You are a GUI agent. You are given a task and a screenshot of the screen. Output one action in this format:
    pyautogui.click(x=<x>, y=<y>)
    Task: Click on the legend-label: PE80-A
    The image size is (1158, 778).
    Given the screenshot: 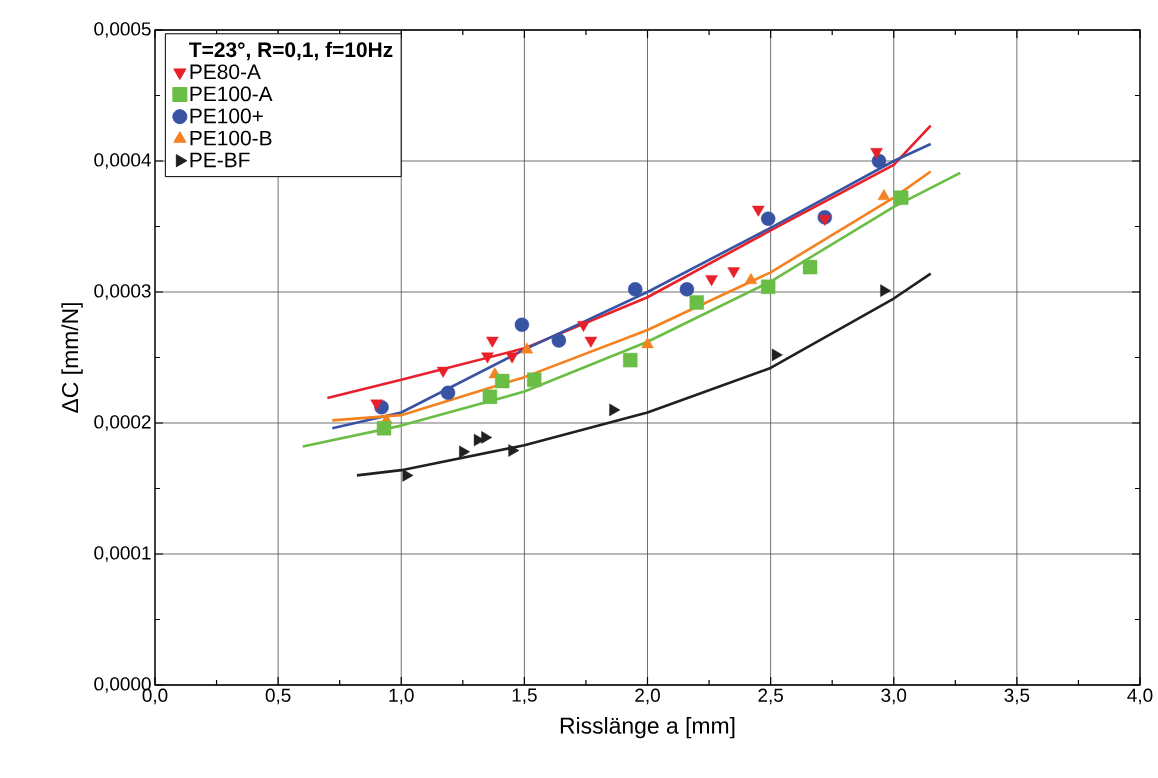 What is the action you would take?
    pyautogui.click(x=225, y=72)
    